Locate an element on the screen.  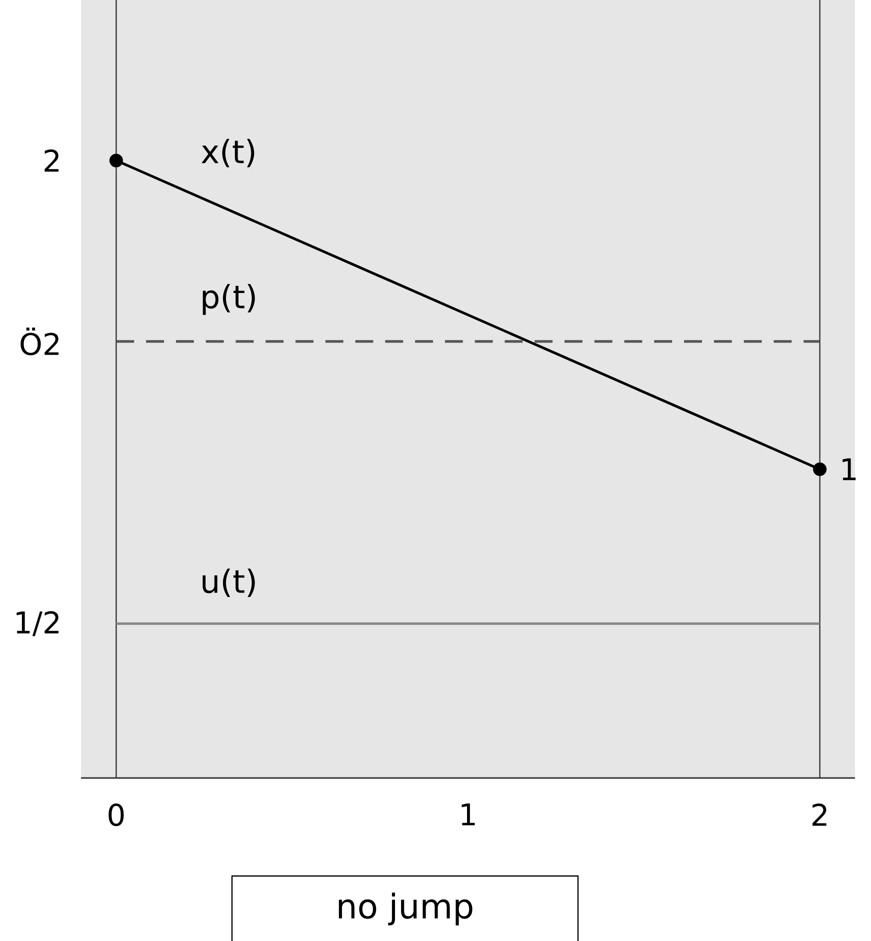
y-tick-label: Ö2 is located at coordinates (39, 342).